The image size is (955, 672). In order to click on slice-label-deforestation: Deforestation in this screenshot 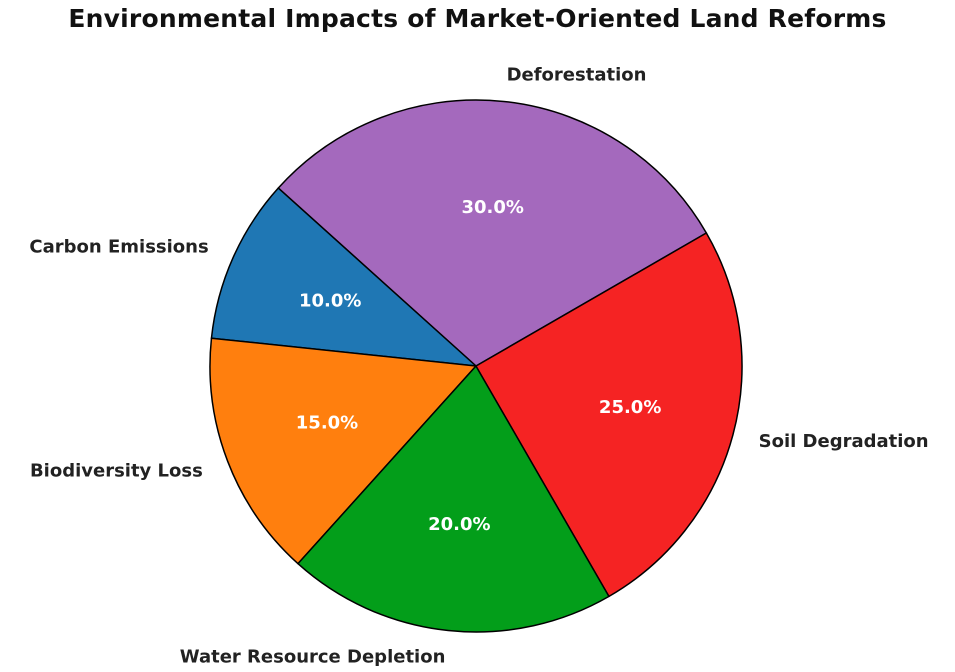, I will do `click(577, 75)`.